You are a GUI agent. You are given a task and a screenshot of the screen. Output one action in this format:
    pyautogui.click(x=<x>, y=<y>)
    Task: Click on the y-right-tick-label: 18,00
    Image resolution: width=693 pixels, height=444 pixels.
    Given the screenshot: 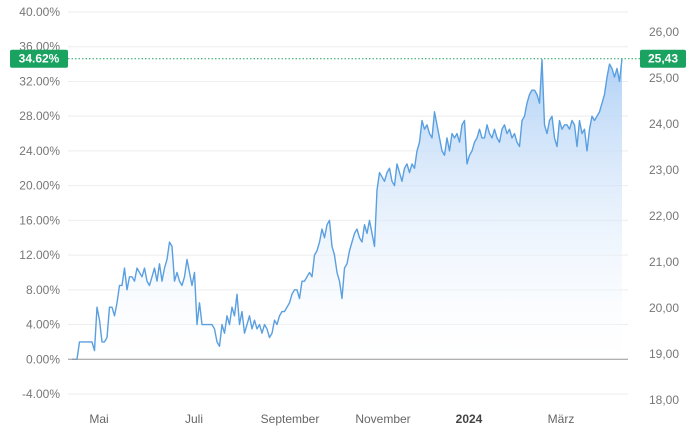 What is the action you would take?
    pyautogui.click(x=664, y=400)
    